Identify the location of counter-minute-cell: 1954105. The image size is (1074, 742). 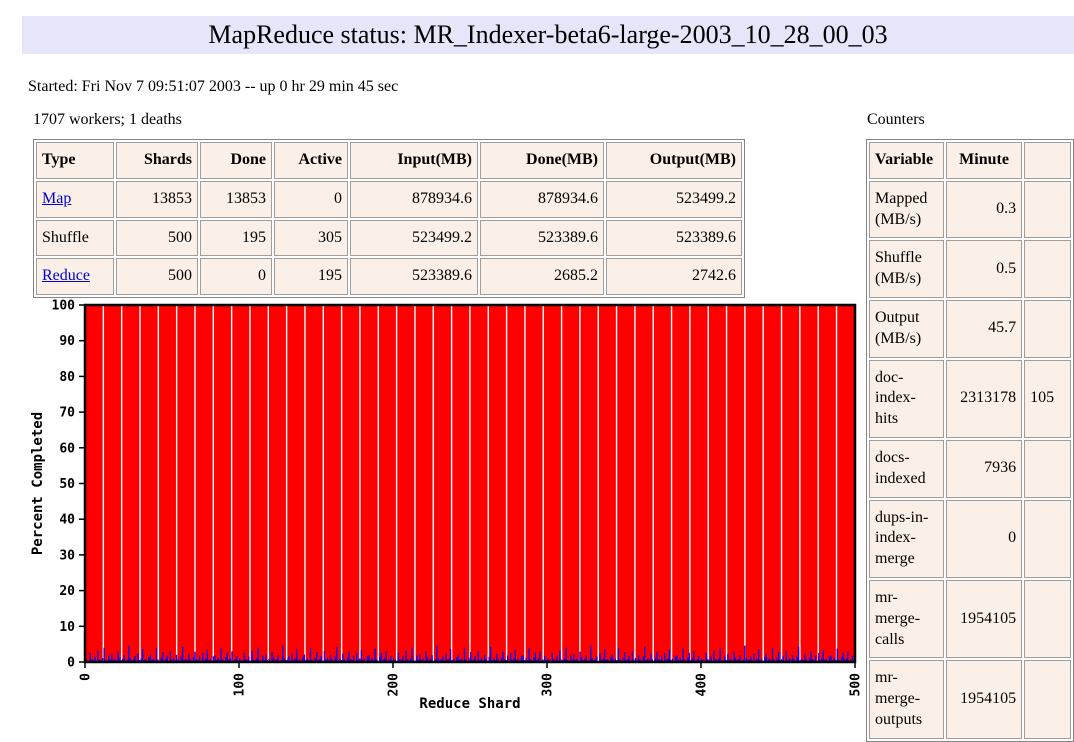
(984, 619).